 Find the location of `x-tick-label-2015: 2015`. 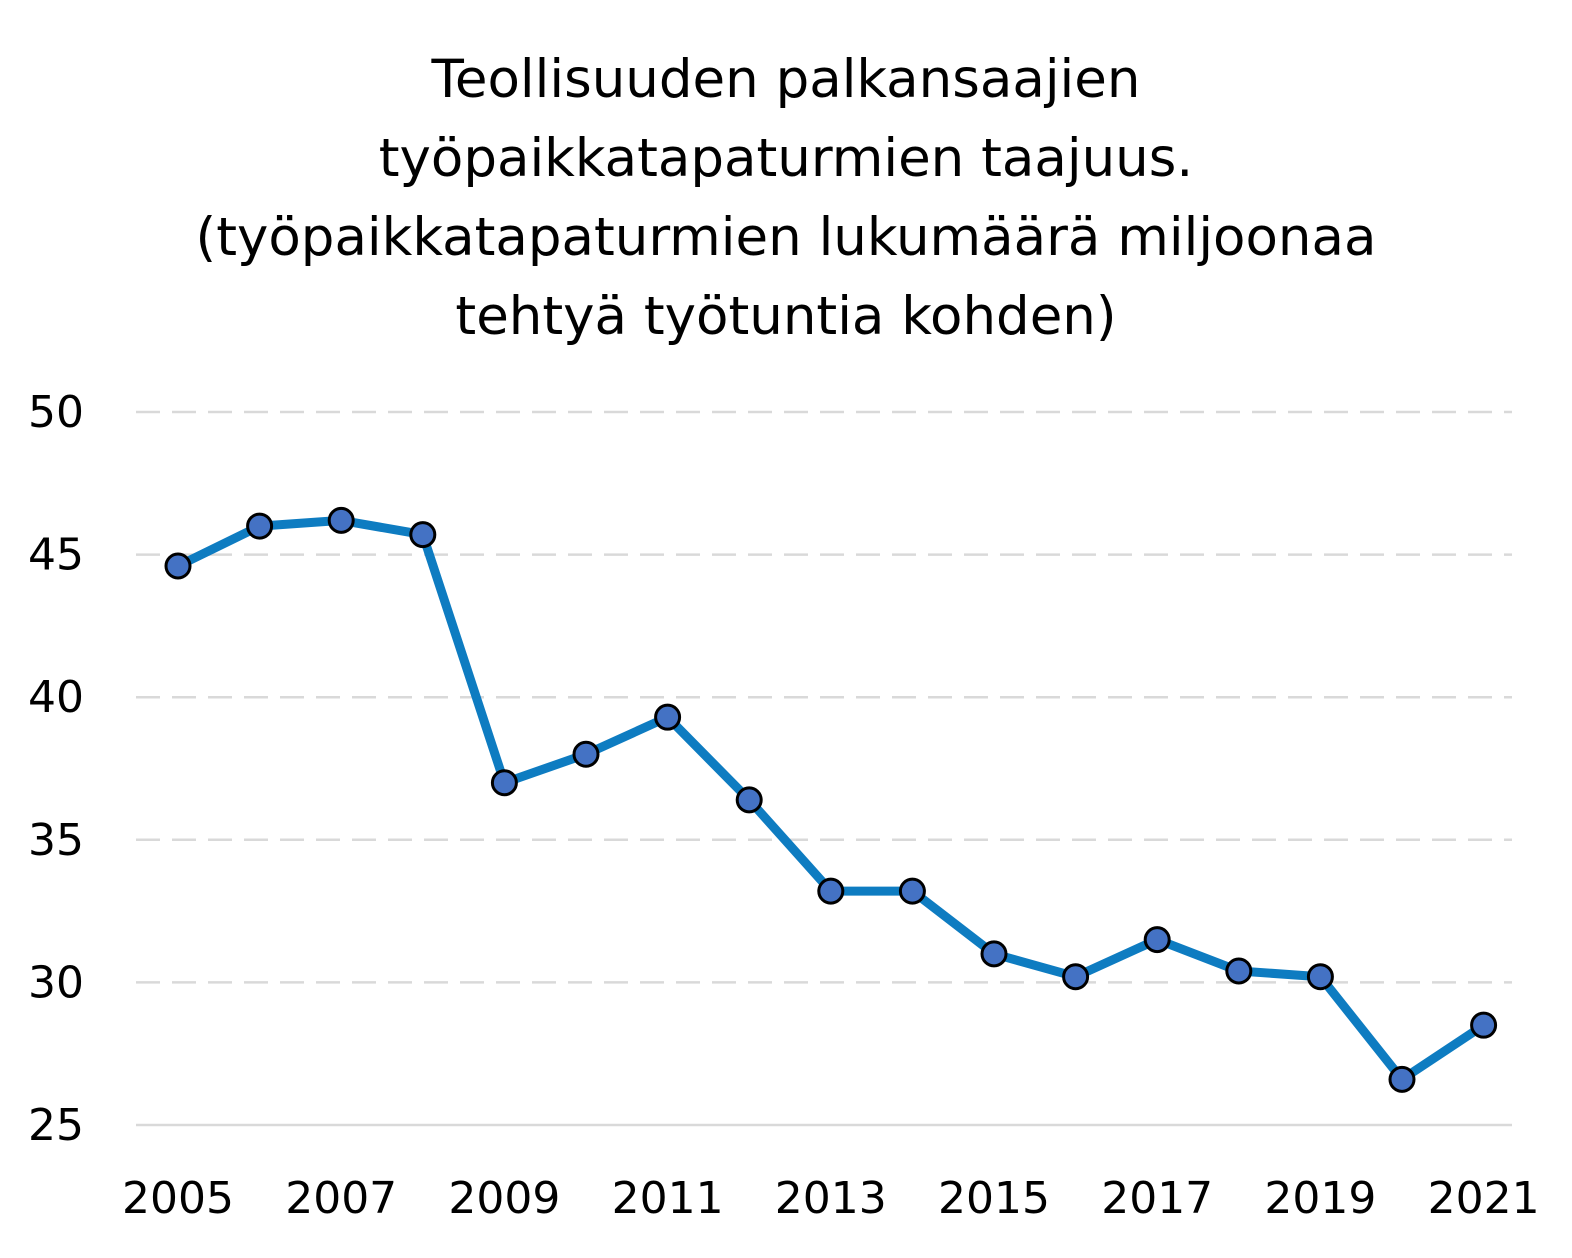

x-tick-label-2015: 2015 is located at coordinates (994, 1198).